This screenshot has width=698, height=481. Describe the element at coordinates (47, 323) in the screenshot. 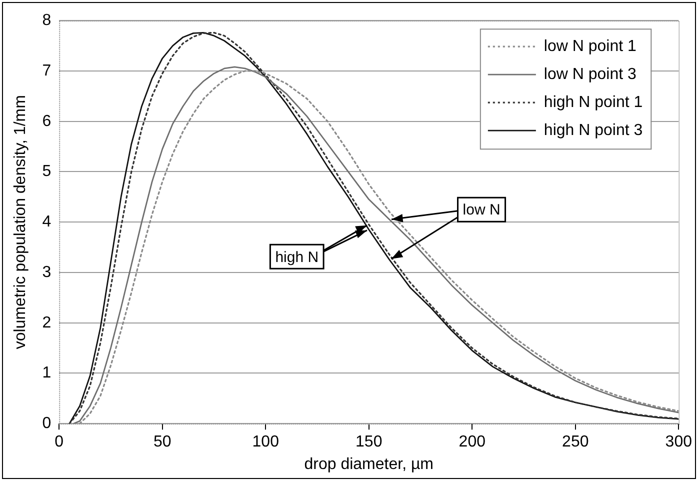

I see `y-tick-label: 2` at that location.